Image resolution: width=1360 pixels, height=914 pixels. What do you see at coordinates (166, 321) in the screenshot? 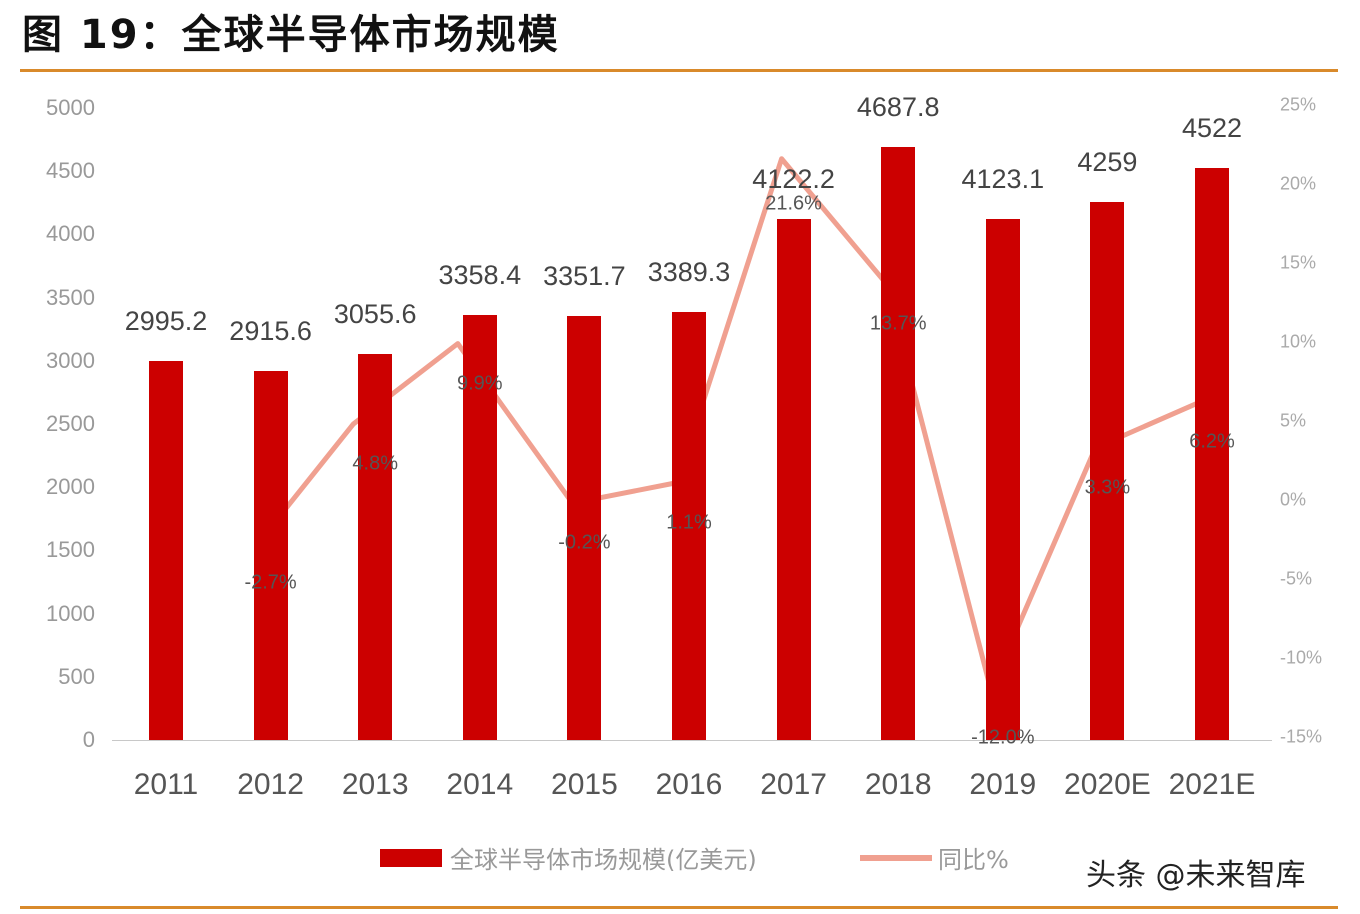
I see `bar-value-label: 2995.2` at bounding box center [166, 321].